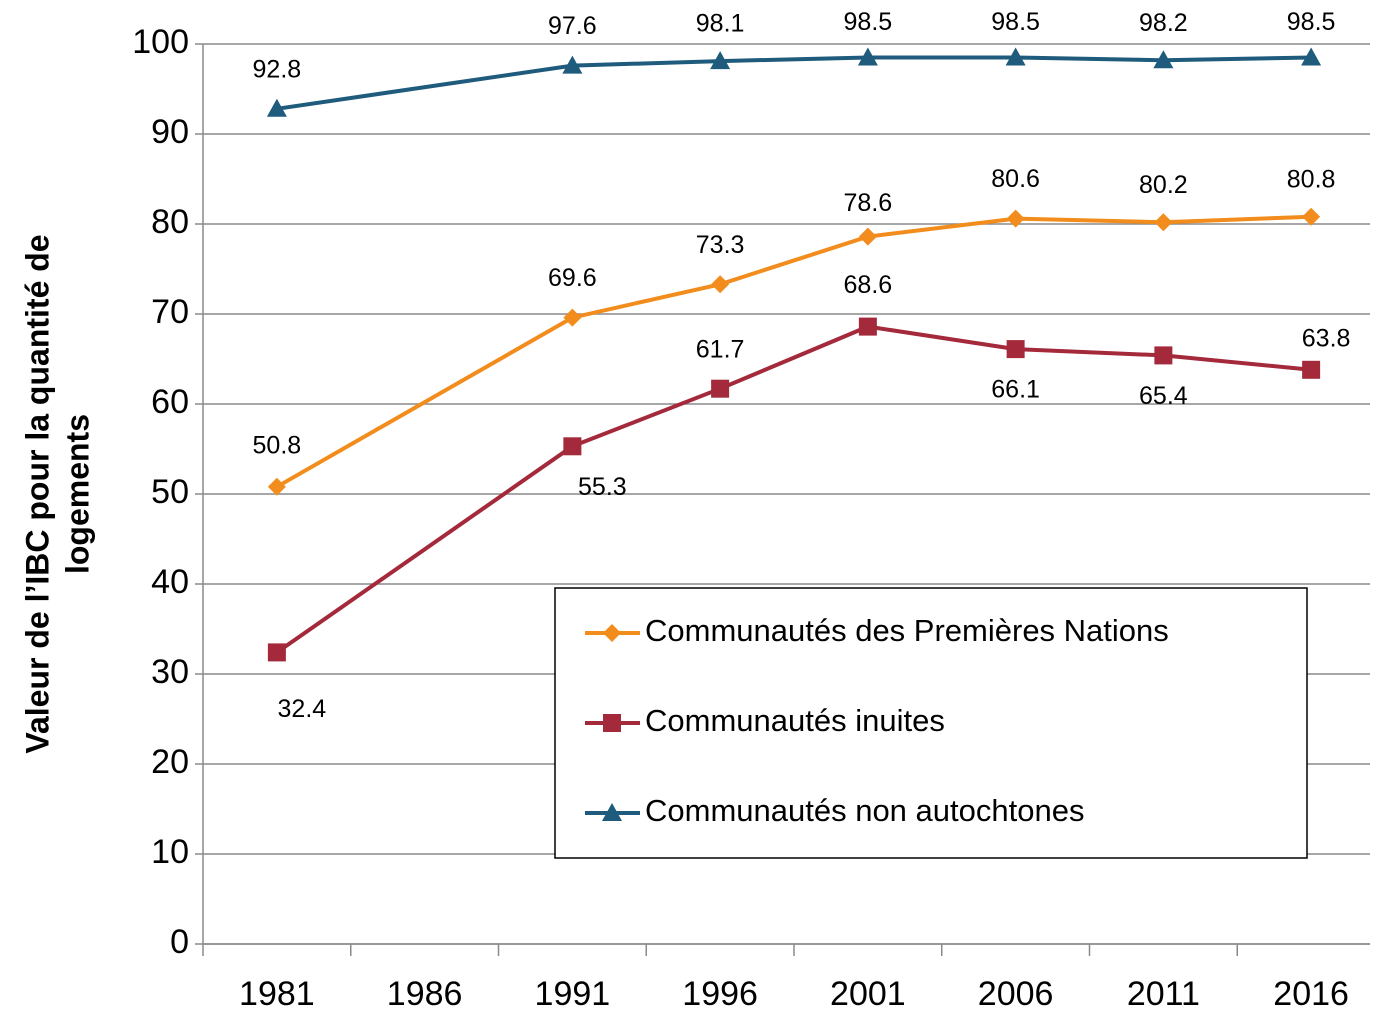  Describe the element at coordinates (277, 69) in the screenshot. I see `value-label: 92.8` at that location.